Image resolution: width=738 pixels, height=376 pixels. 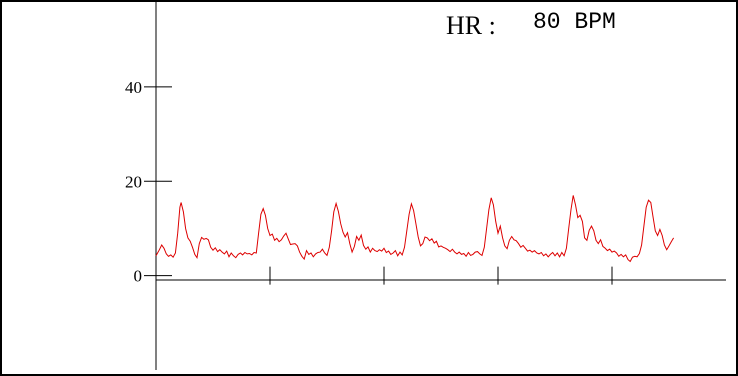 I want to click on y-tick-label: 20, so click(x=133, y=181).